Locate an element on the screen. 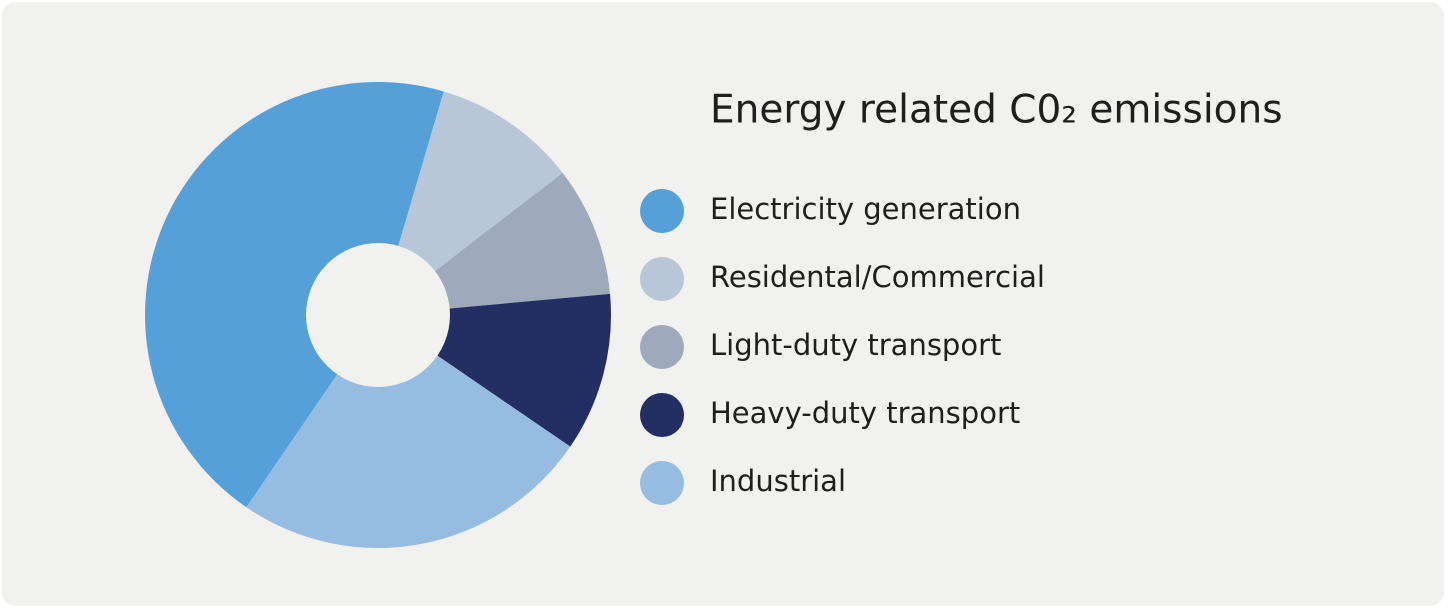  legend-label: Light-duty transport is located at coordinates (855, 345).